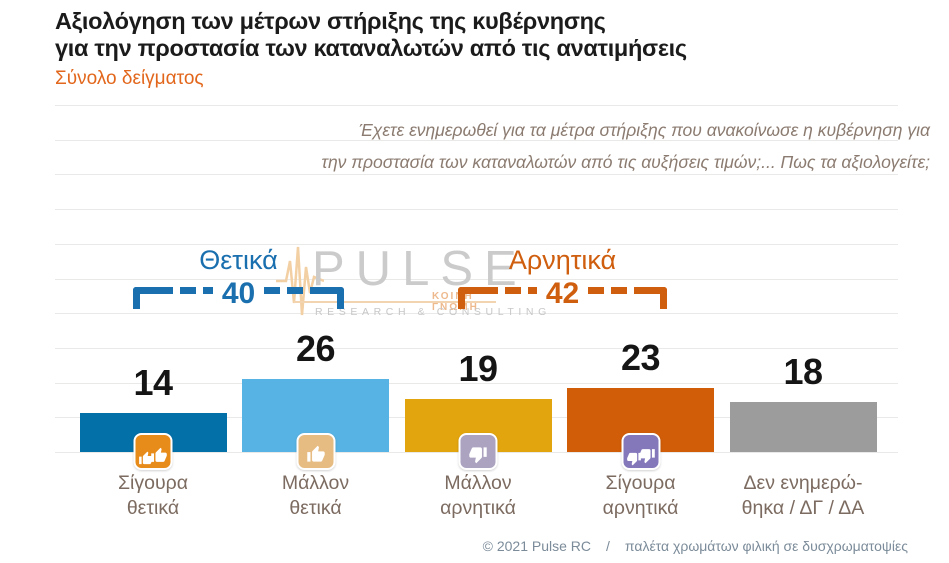 This screenshot has height=563, width=949. Describe the element at coordinates (803, 426) in the screenshot. I see `bar` at that location.